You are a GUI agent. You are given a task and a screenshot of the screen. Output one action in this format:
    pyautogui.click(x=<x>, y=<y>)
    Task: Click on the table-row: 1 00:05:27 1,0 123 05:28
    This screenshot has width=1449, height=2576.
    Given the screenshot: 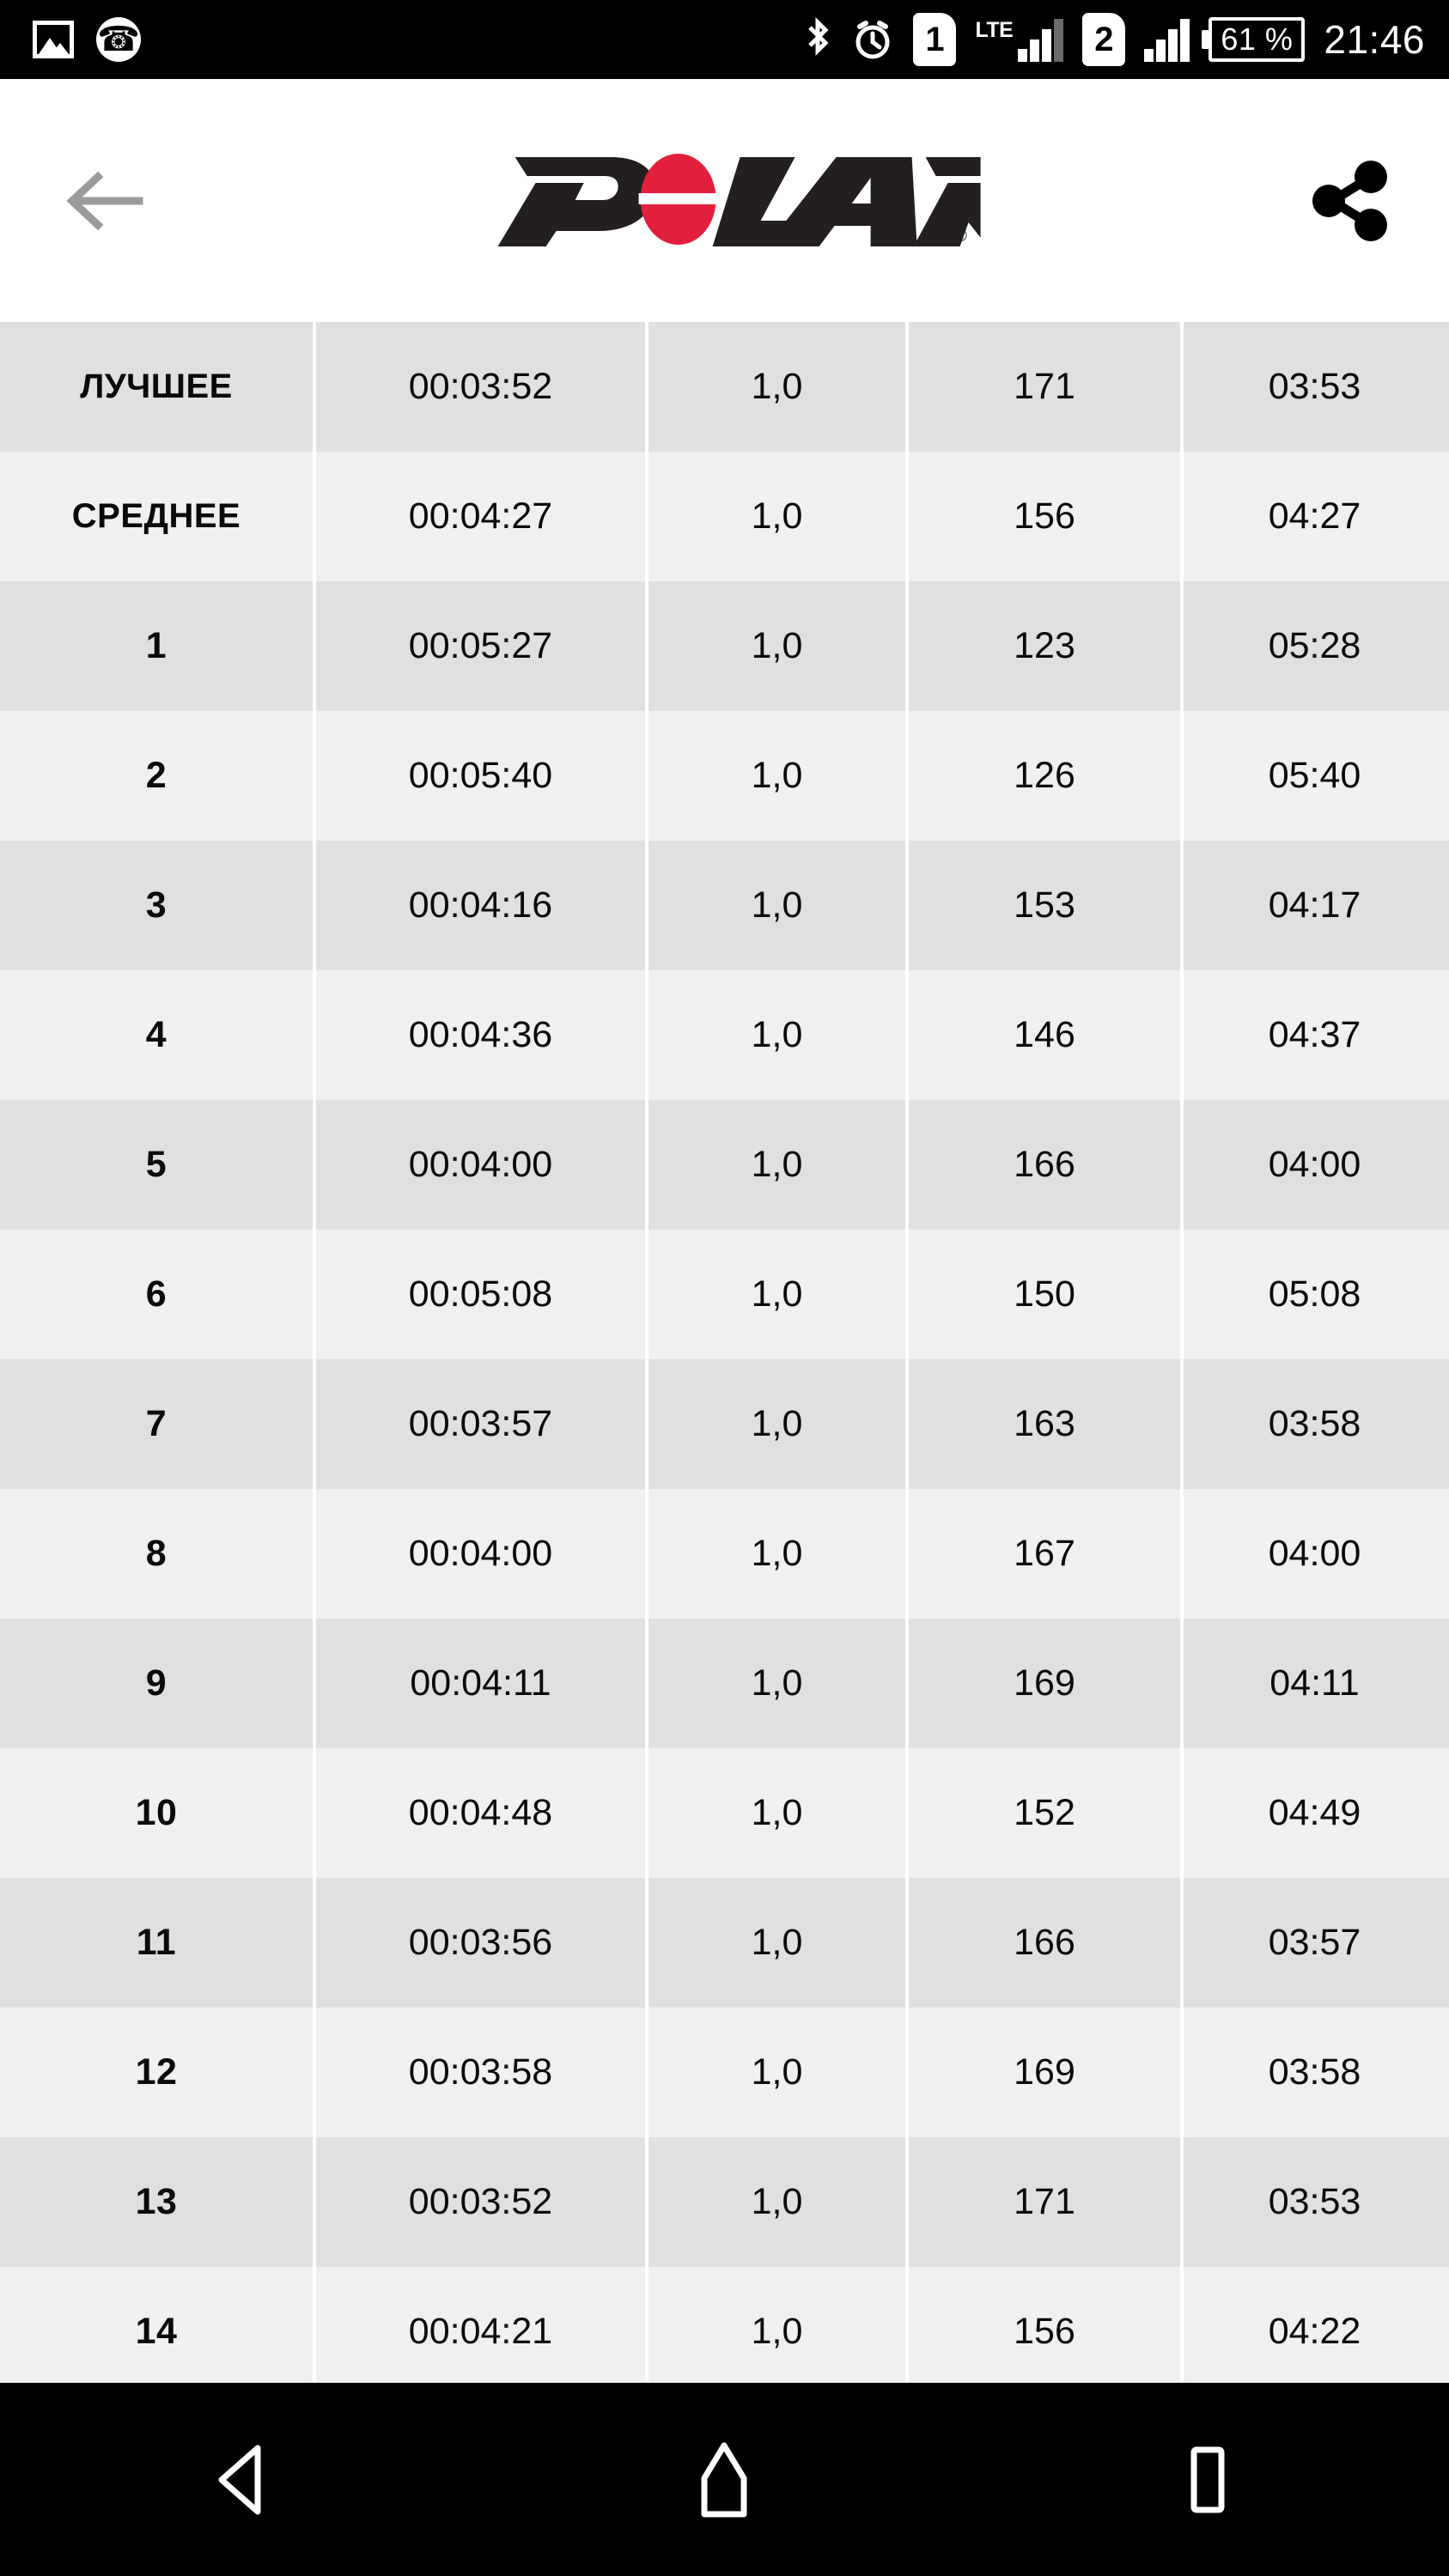 What is the action you would take?
    pyautogui.click(x=724, y=646)
    